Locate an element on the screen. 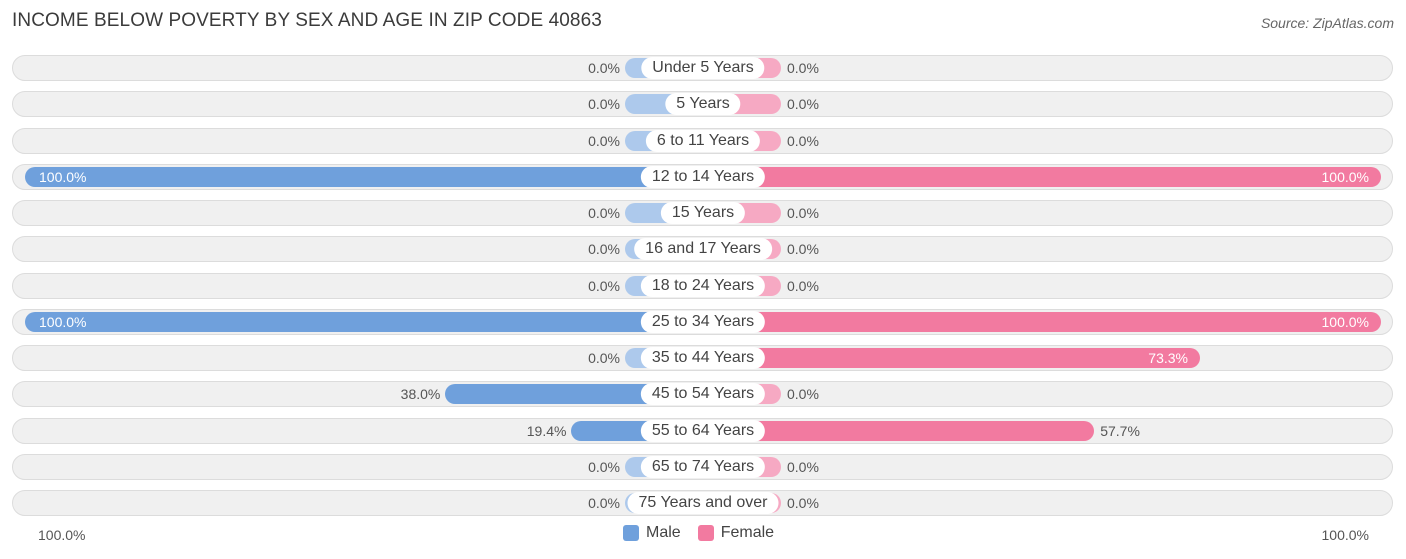 Image resolution: width=1406 pixels, height=559 pixels. category-label: 75 Years and over is located at coordinates (703, 503).